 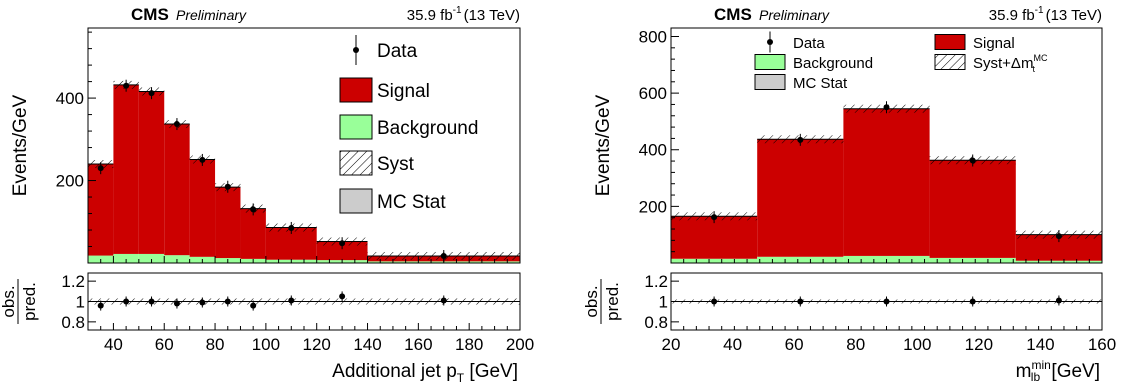 I want to click on ratio-y-tick-label: 1.2, so click(x=656, y=281).